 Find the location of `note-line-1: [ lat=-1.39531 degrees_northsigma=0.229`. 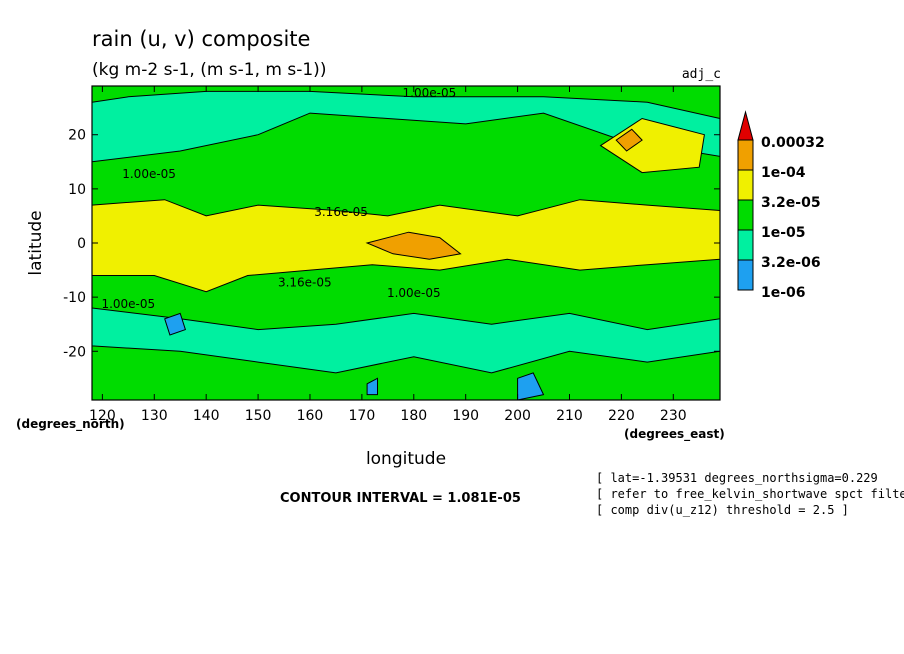

note-line-1: [ lat=-1.39531 degrees_northsigma=0.229 is located at coordinates (737, 478).